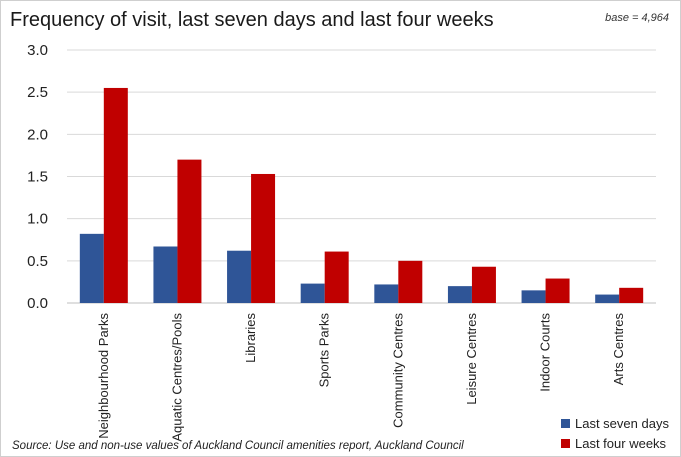 This screenshot has width=681, height=457. Describe the element at coordinates (176, 377) in the screenshot. I see `x-tick-label-1: Aquatic Centres/Pools` at that location.